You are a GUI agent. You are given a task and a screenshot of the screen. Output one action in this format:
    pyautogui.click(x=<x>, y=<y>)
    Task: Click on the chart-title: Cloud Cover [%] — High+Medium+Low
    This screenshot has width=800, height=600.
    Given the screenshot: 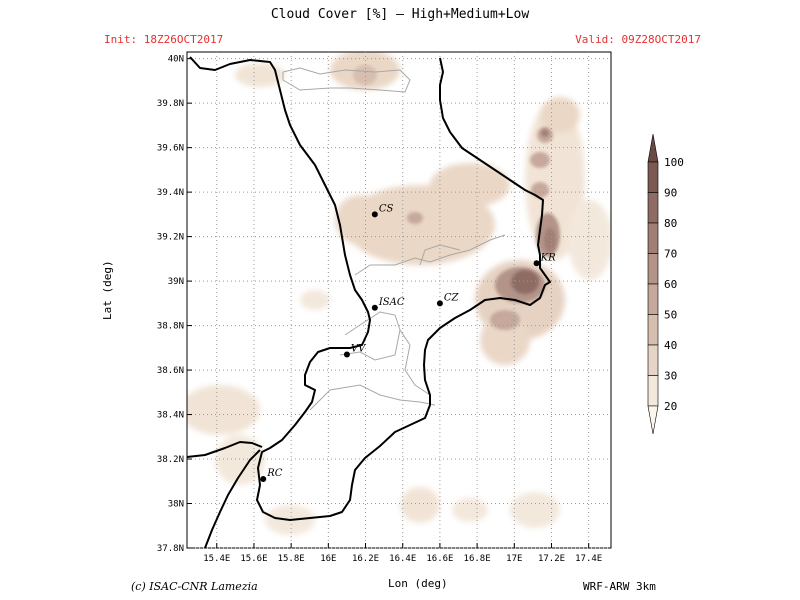 What is the action you would take?
    pyautogui.click(x=400, y=14)
    